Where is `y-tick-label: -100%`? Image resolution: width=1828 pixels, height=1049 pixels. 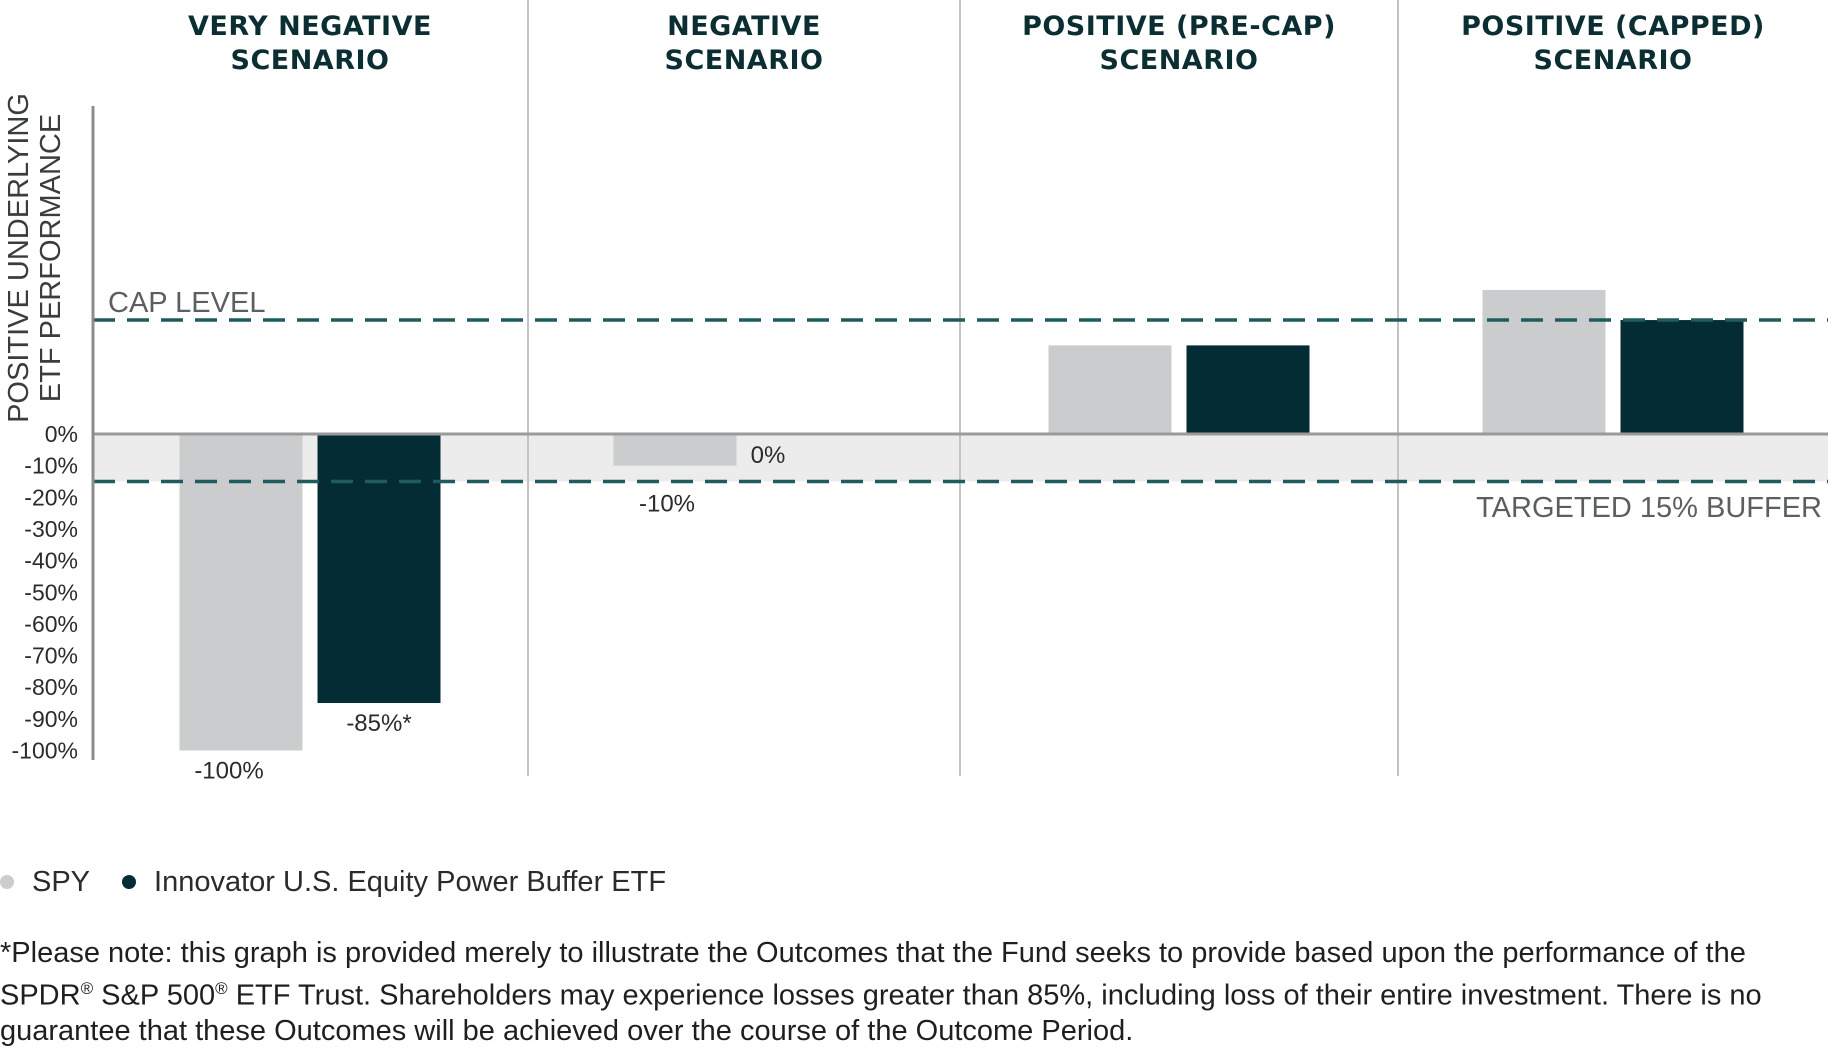 y-tick-label: -100% is located at coordinates (45, 751).